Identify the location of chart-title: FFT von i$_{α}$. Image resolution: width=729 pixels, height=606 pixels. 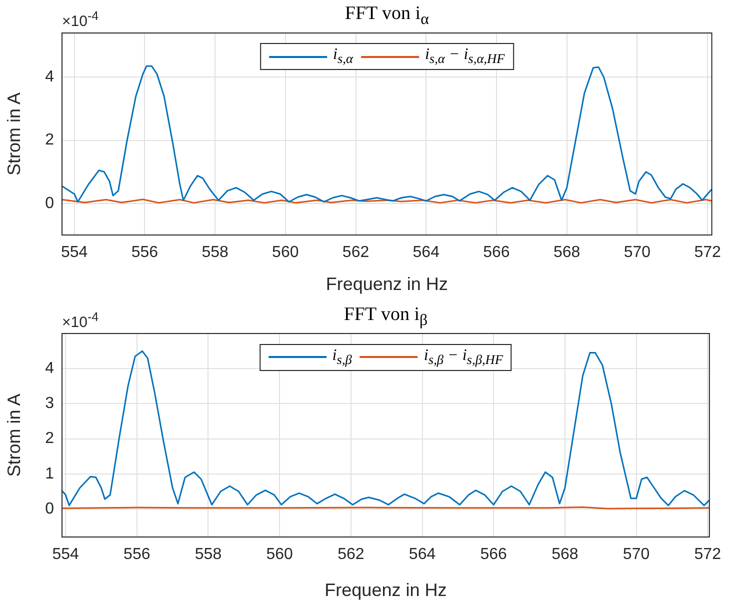
(386, 16).